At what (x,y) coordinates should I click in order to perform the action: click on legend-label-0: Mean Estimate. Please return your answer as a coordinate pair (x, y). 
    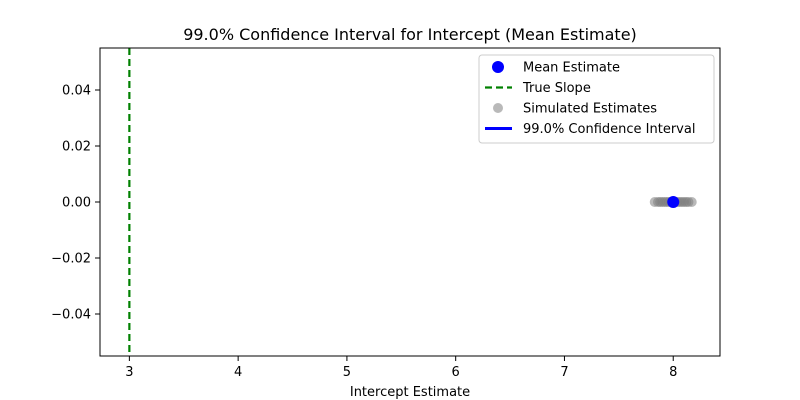
    Looking at the image, I should click on (571, 68).